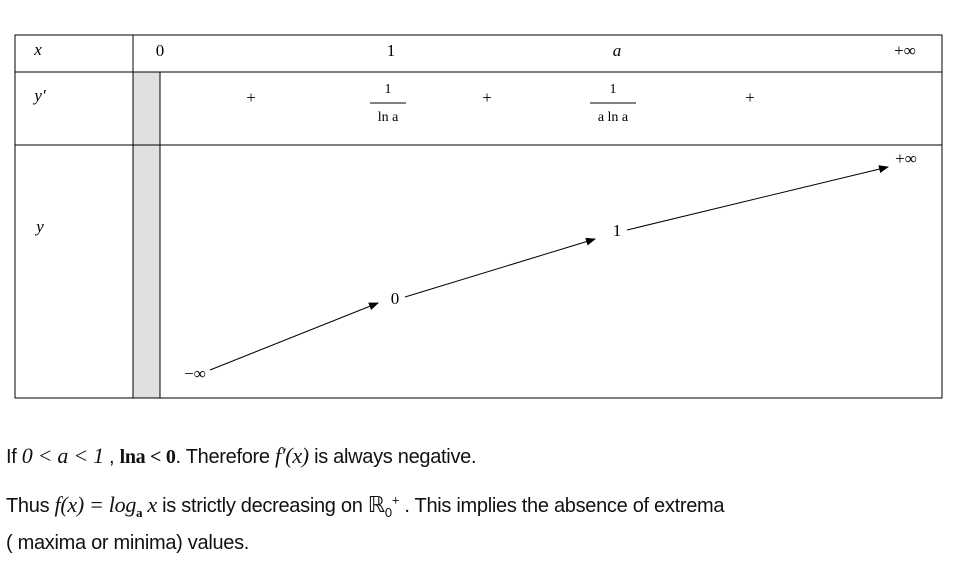  Describe the element at coordinates (391, 50) in the screenshot. I see `x-value: 1` at that location.